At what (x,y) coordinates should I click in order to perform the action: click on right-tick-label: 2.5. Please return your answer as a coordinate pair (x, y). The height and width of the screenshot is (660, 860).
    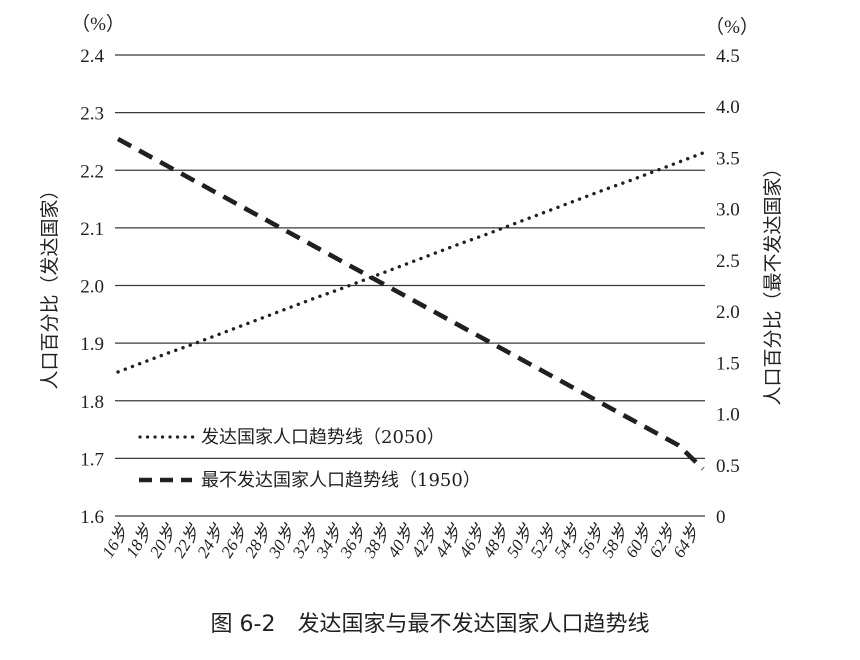
    Looking at the image, I should click on (728, 261).